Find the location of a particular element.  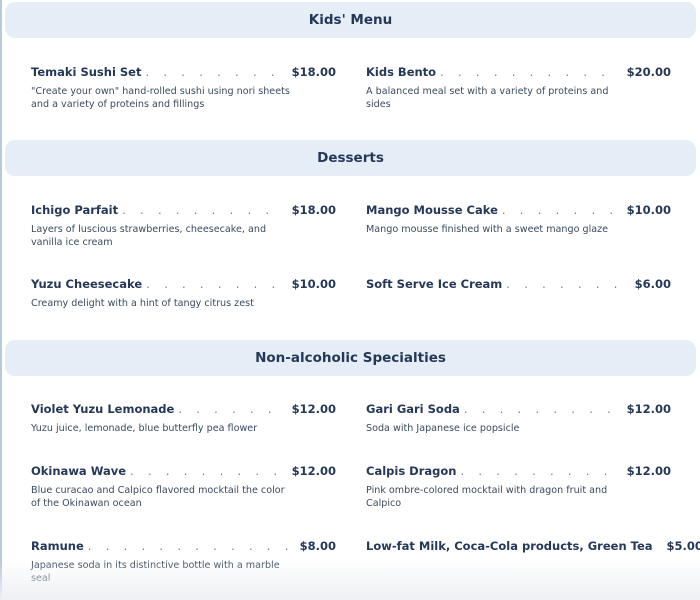

section-header: Desserts is located at coordinates (350, 158).